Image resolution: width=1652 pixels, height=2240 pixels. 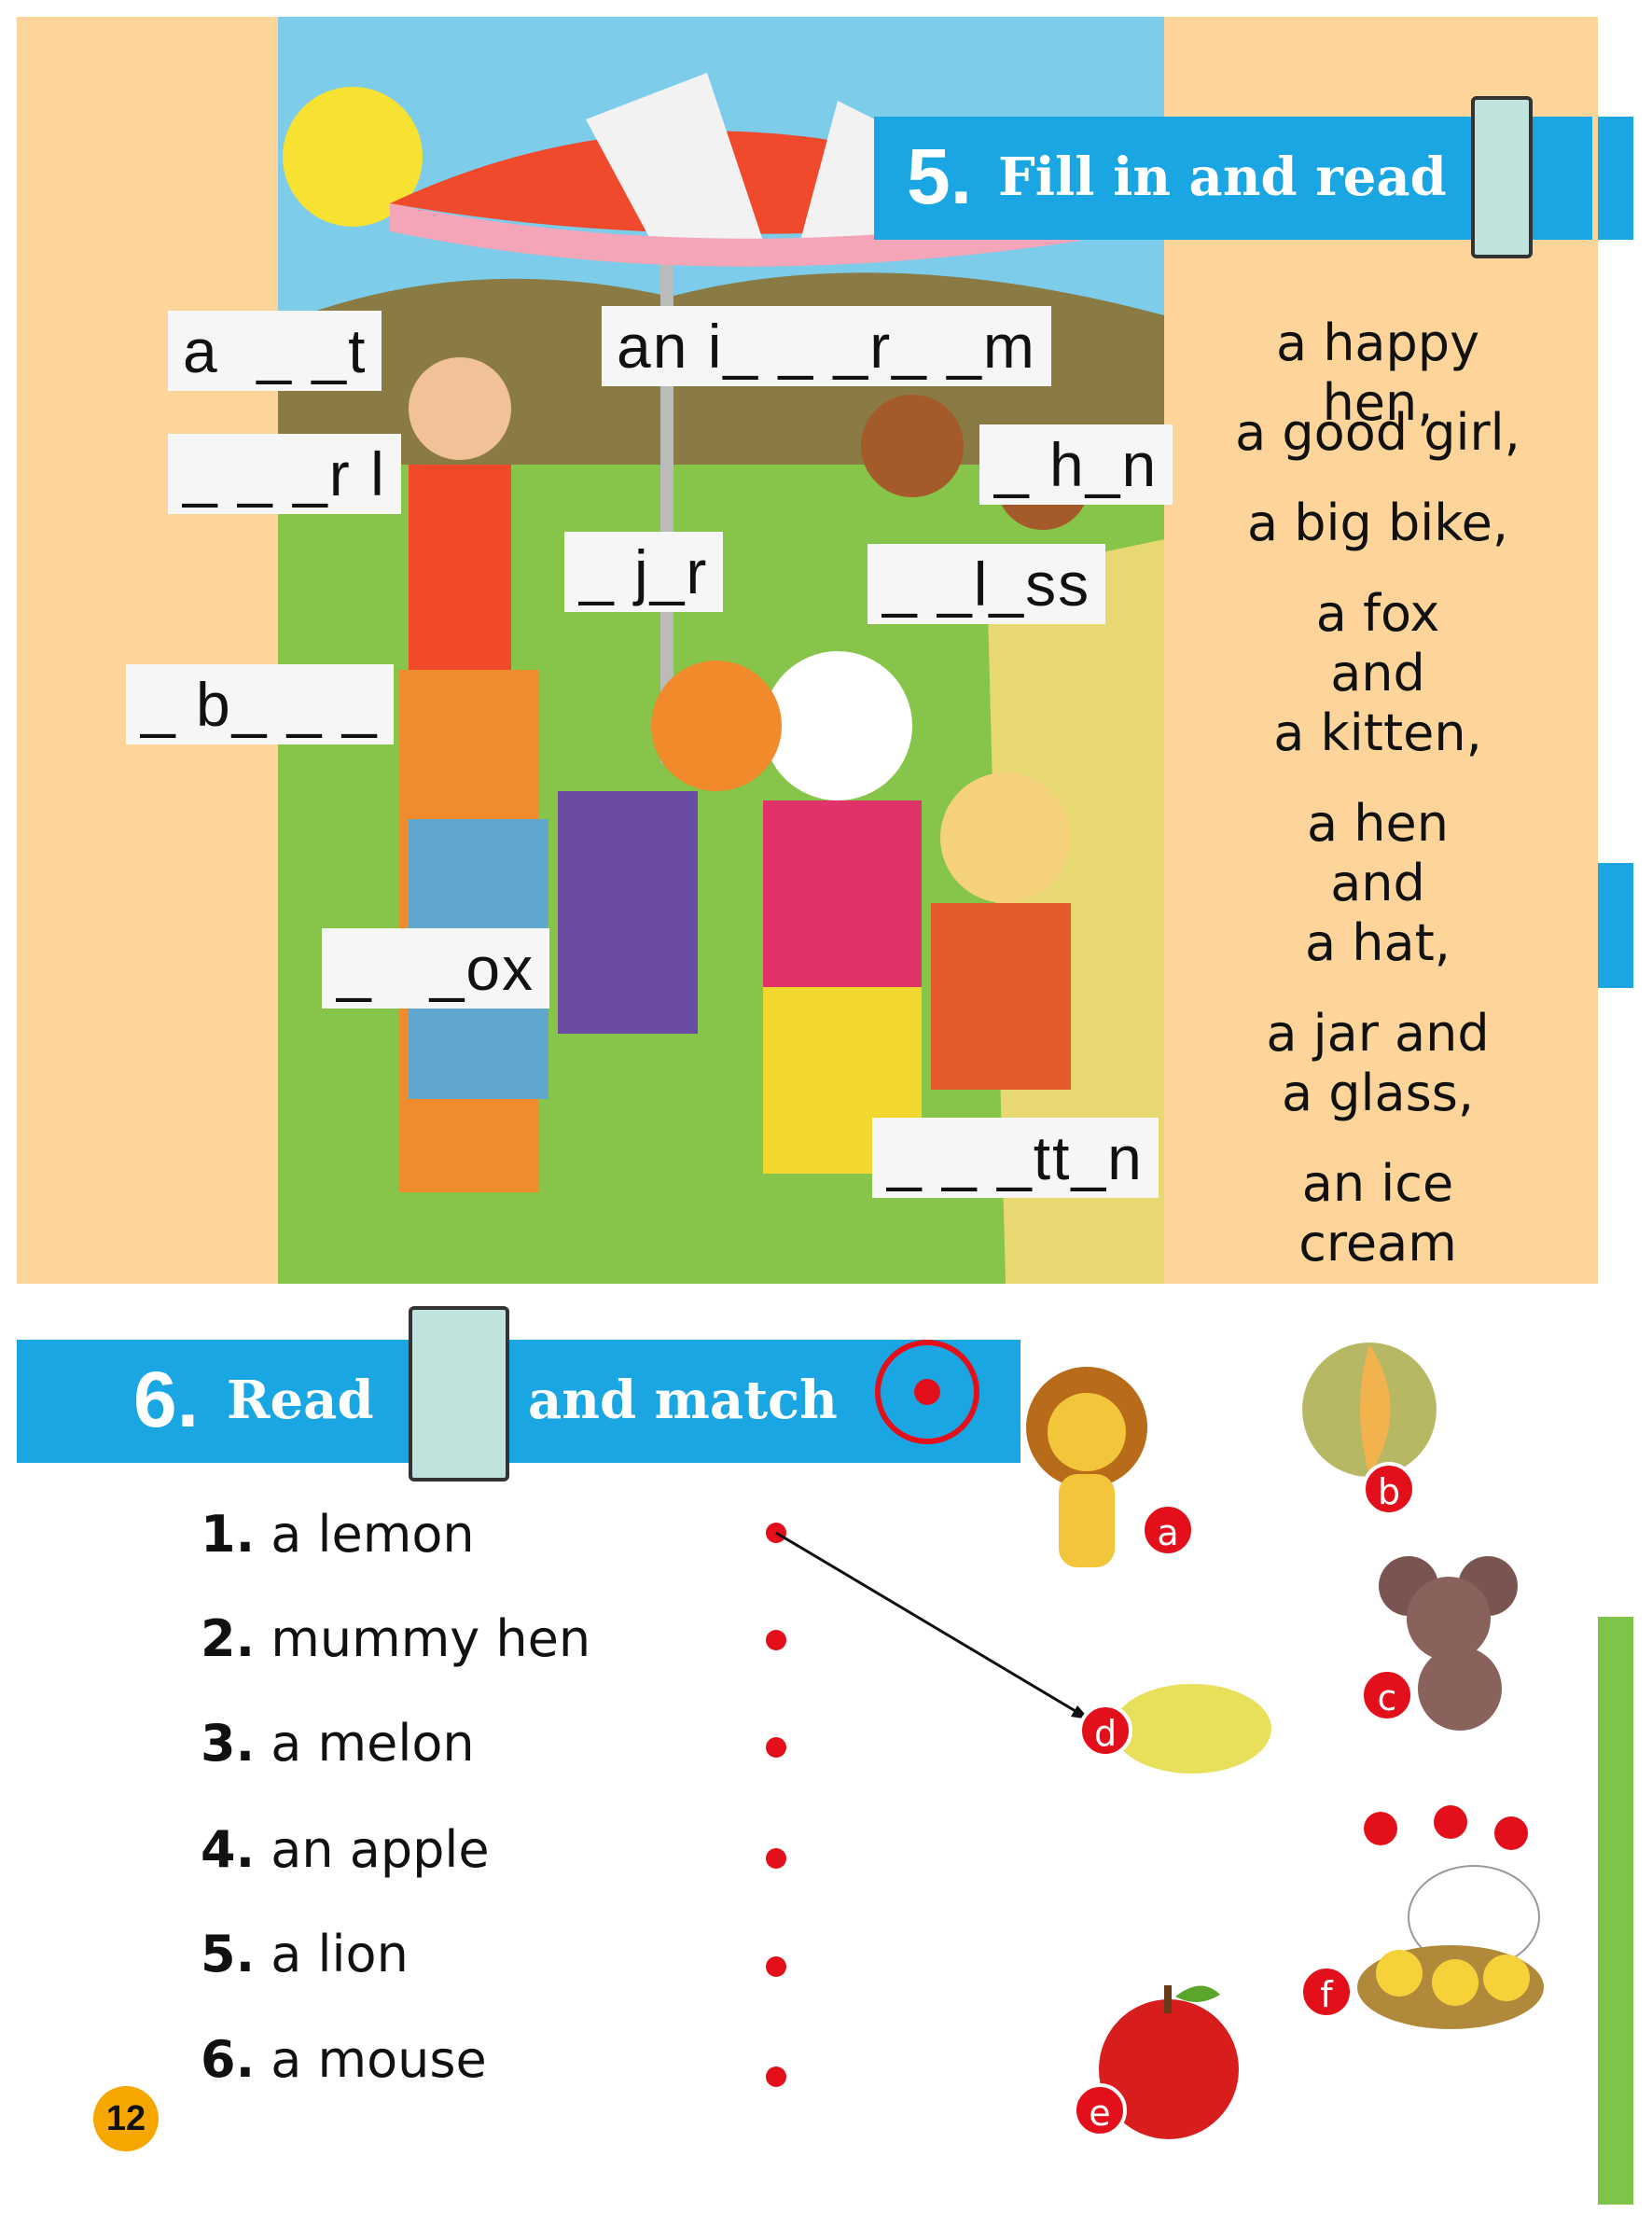 I want to click on blank-word-8: _ _ox, so click(x=436, y=968).